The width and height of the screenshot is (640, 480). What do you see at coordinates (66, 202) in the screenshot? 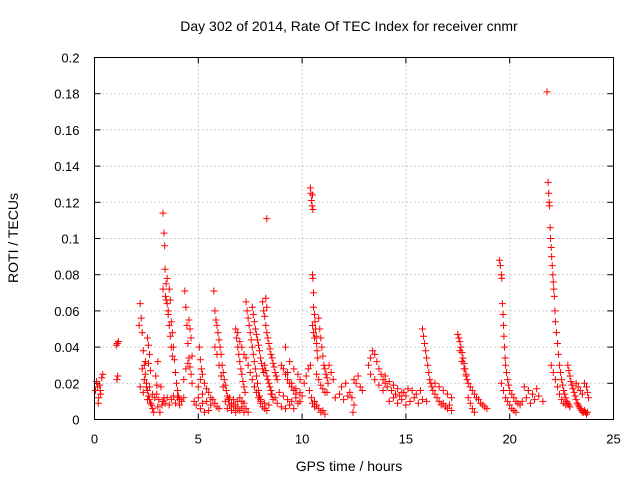
I see `y-tick-label: 0.12` at bounding box center [66, 202].